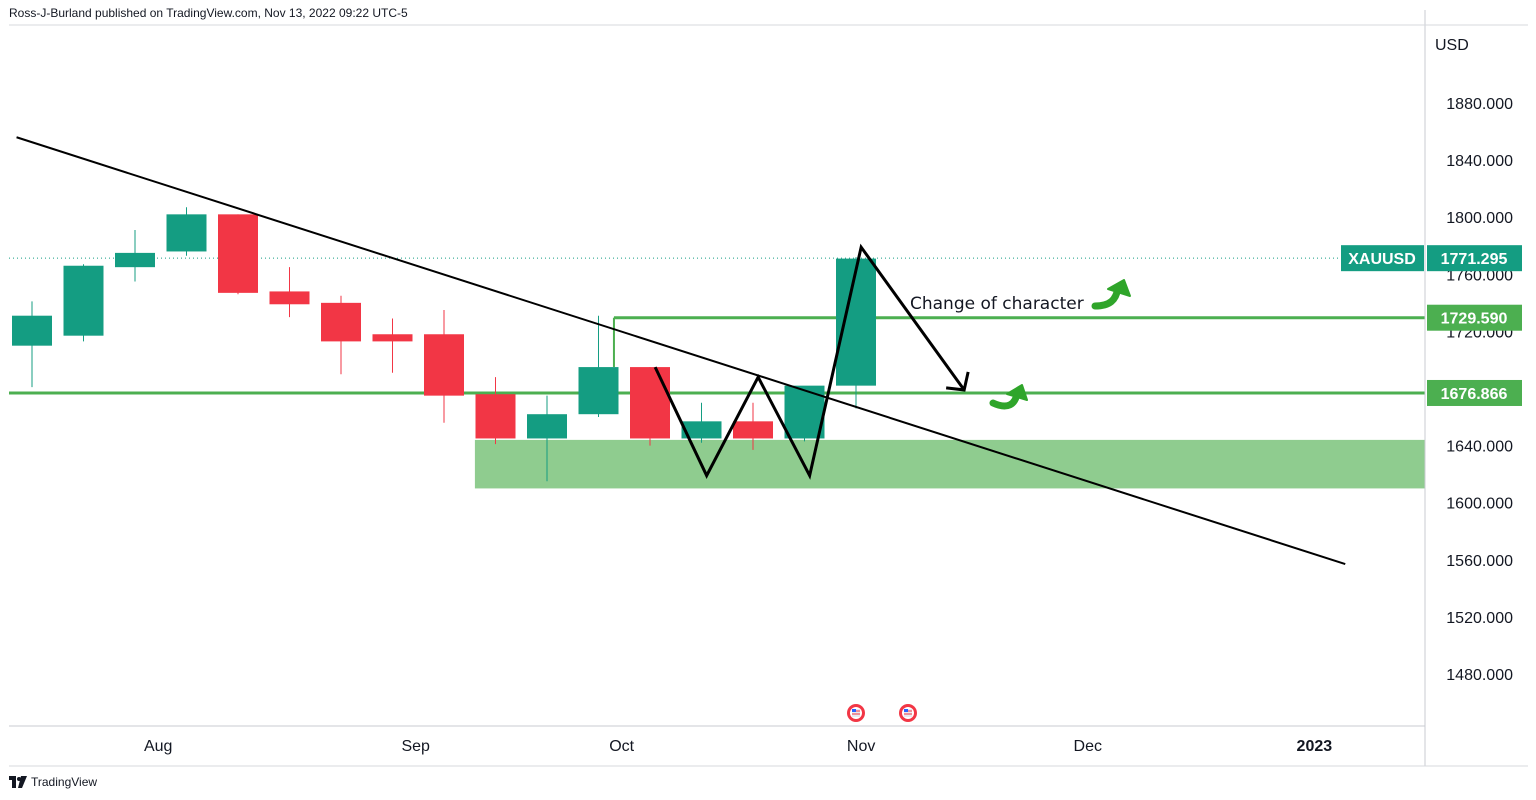 This screenshot has width=1536, height=800. I want to click on y-tick-label: 1760.000, so click(1479, 275).